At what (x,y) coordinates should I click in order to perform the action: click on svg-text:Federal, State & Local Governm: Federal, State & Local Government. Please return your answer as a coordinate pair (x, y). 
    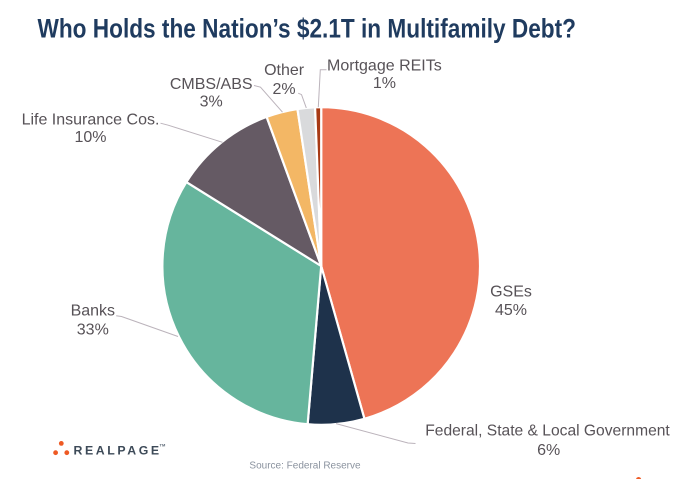
    Looking at the image, I should click on (547, 431).